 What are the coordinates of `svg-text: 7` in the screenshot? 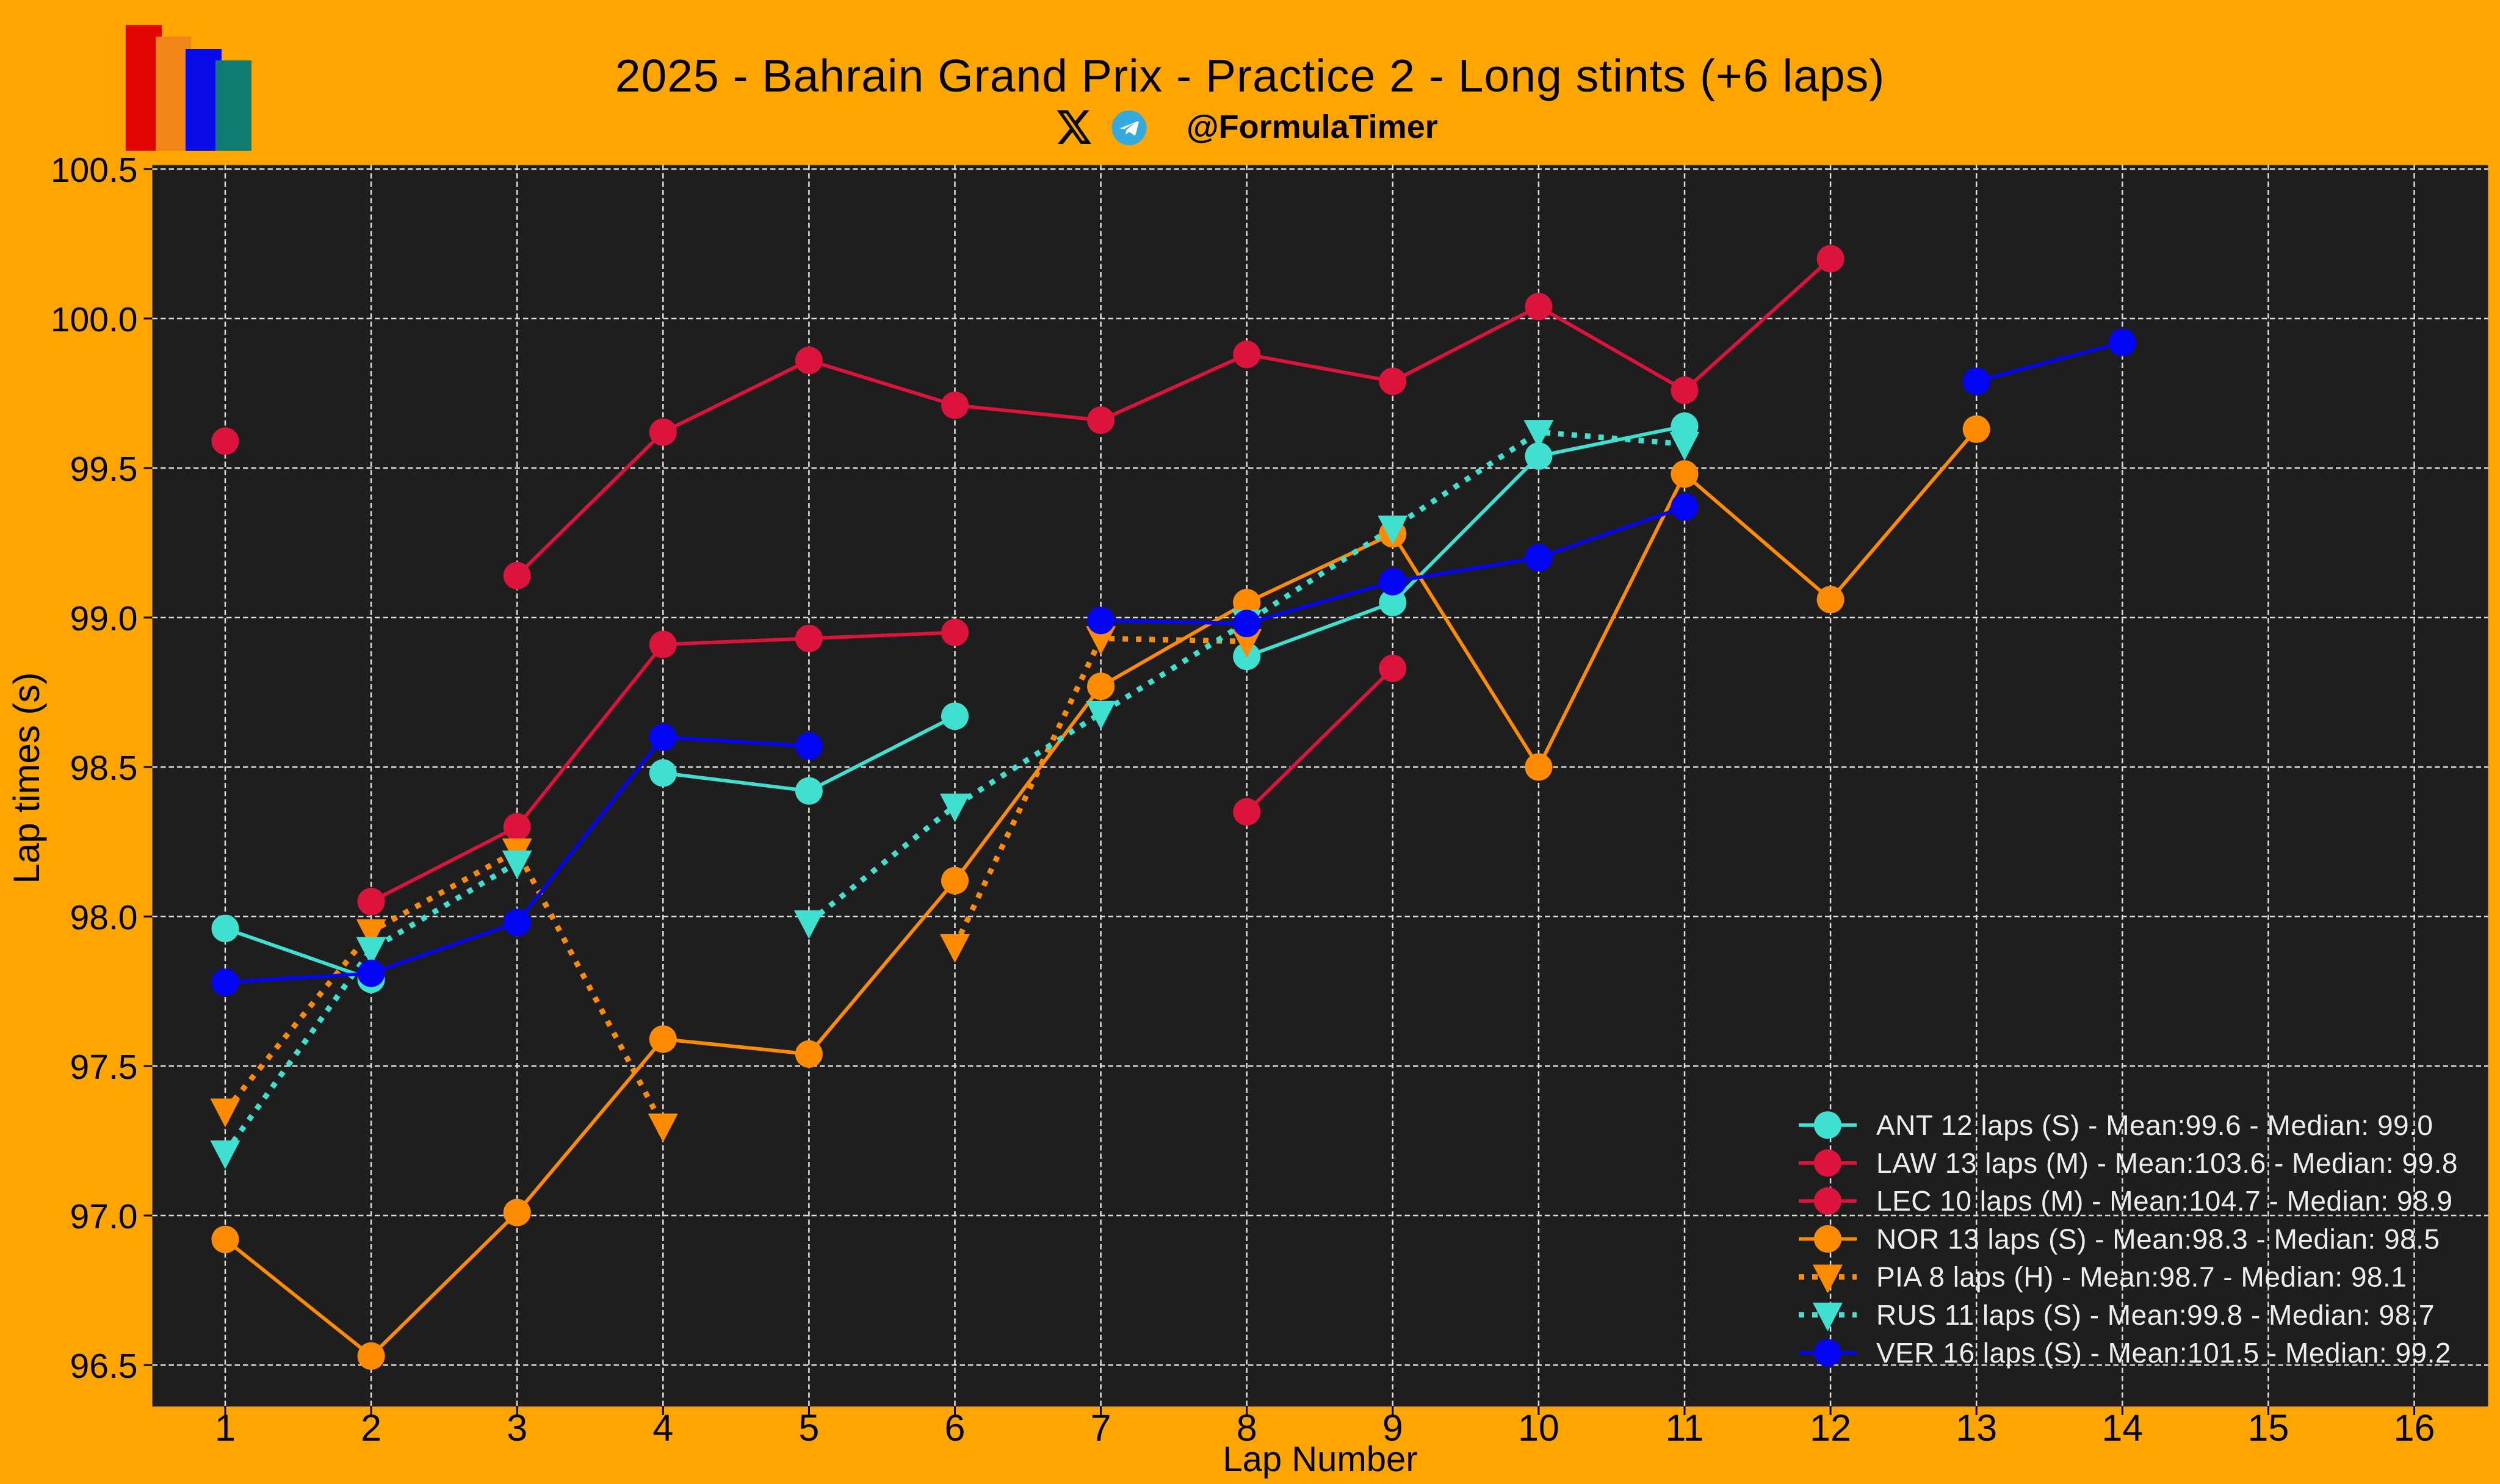 It's located at (1101, 1428).